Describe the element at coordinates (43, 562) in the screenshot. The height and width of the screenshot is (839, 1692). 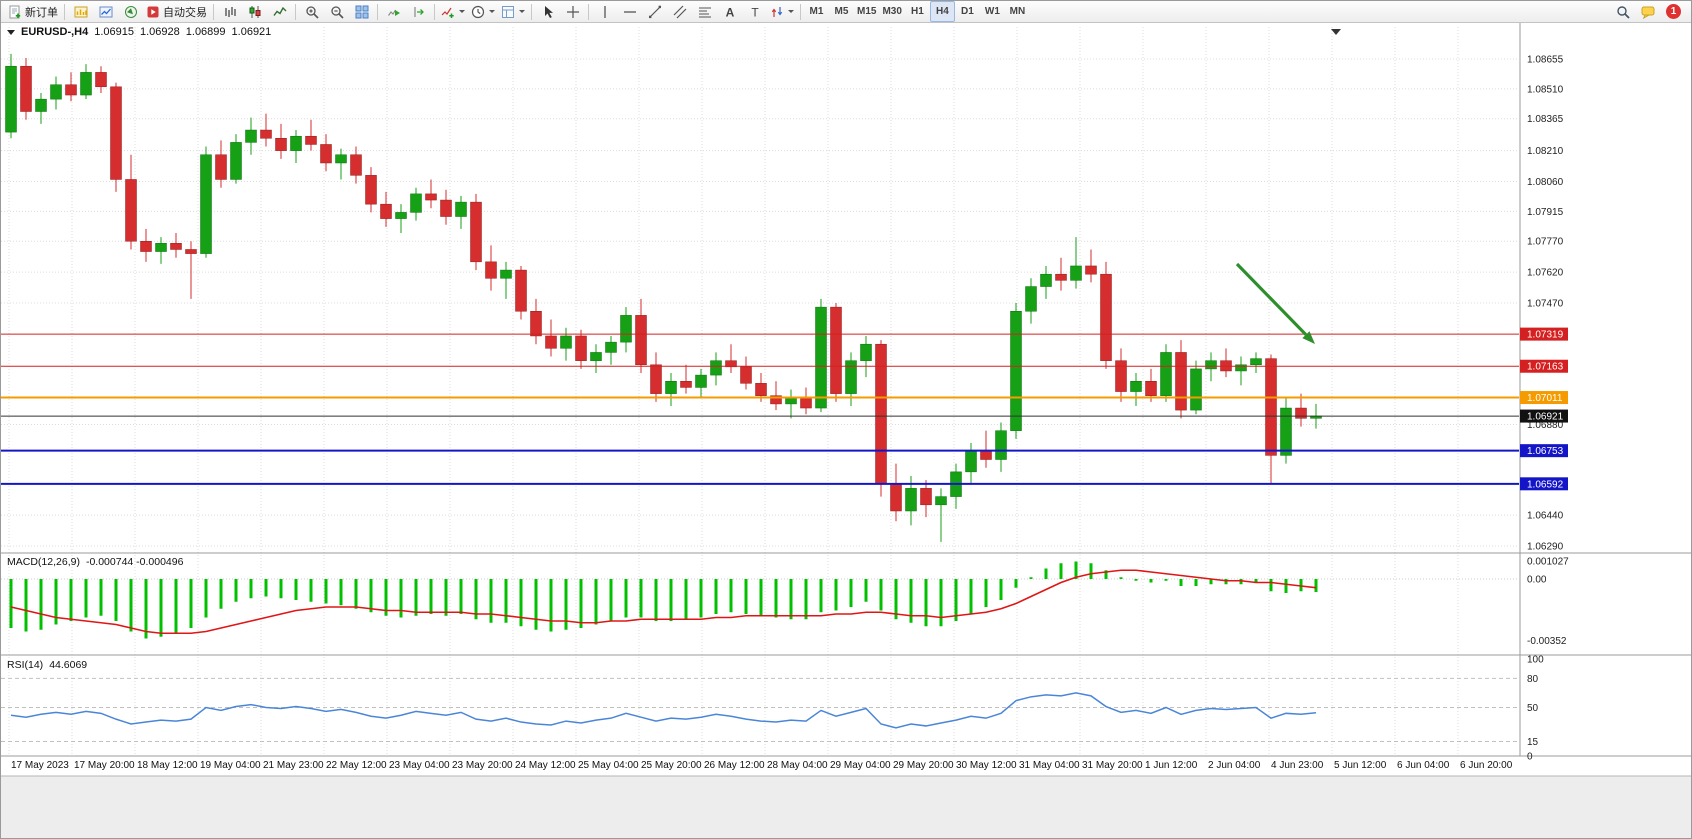
I see `macd-title: MACD(12,26,9)` at that location.